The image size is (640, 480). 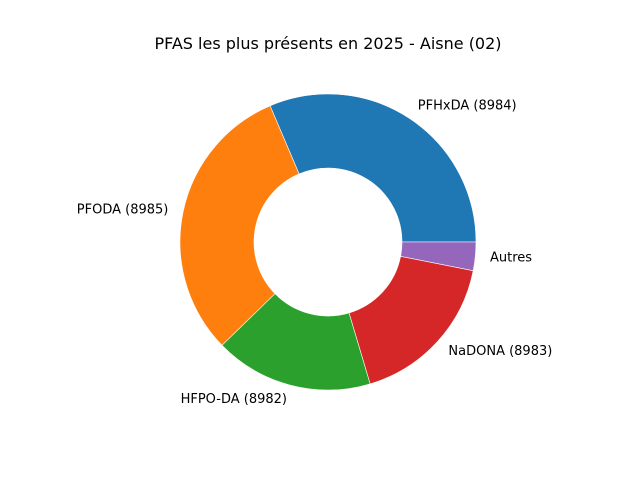 What do you see at coordinates (511, 257) in the screenshot?
I see `slice-label-5: Autres` at bounding box center [511, 257].